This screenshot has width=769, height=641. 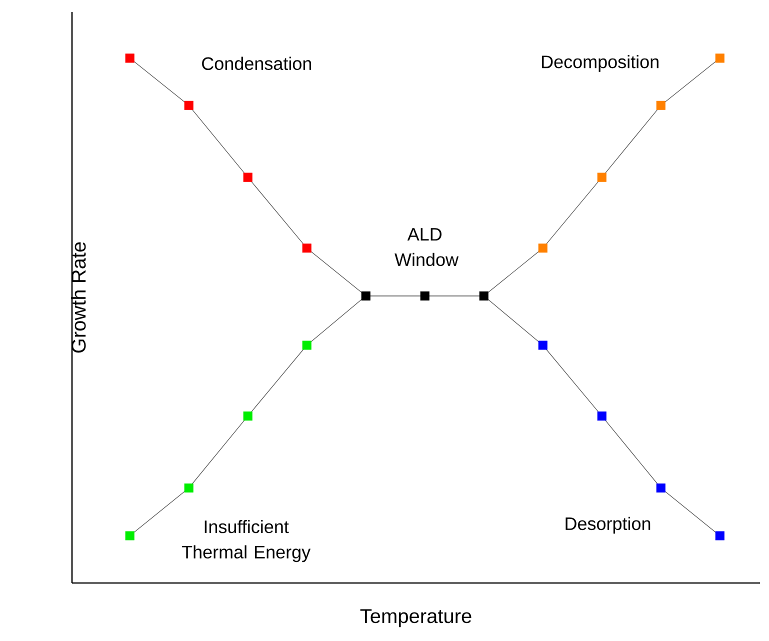 What do you see at coordinates (78, 297) in the screenshot?
I see `y-axis-title: Growth Rate` at bounding box center [78, 297].